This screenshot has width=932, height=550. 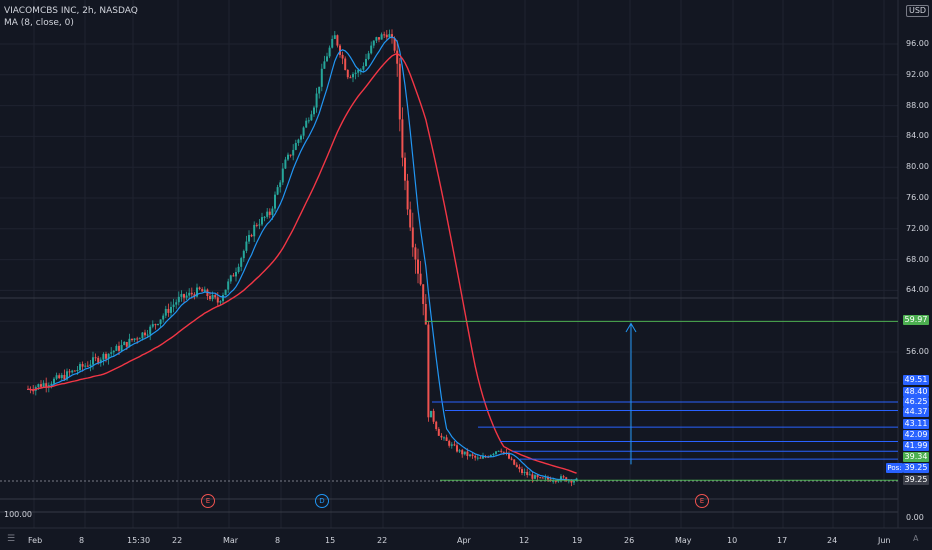 I want to click on price-tick-label: 92.00, so click(x=917, y=74).